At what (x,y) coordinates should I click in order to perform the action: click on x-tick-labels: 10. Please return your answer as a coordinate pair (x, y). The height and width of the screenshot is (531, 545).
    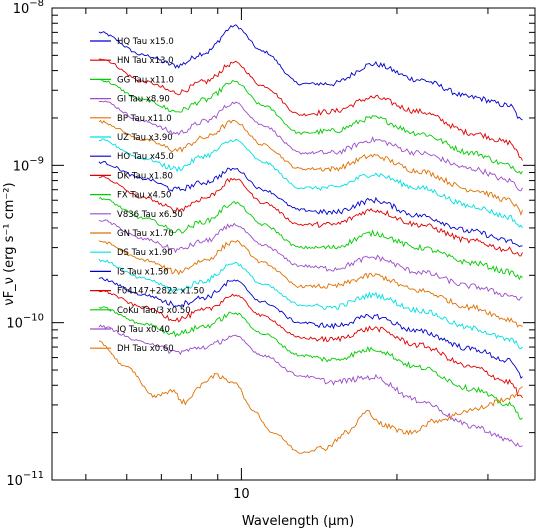
    Looking at the image, I should click on (241, 494).